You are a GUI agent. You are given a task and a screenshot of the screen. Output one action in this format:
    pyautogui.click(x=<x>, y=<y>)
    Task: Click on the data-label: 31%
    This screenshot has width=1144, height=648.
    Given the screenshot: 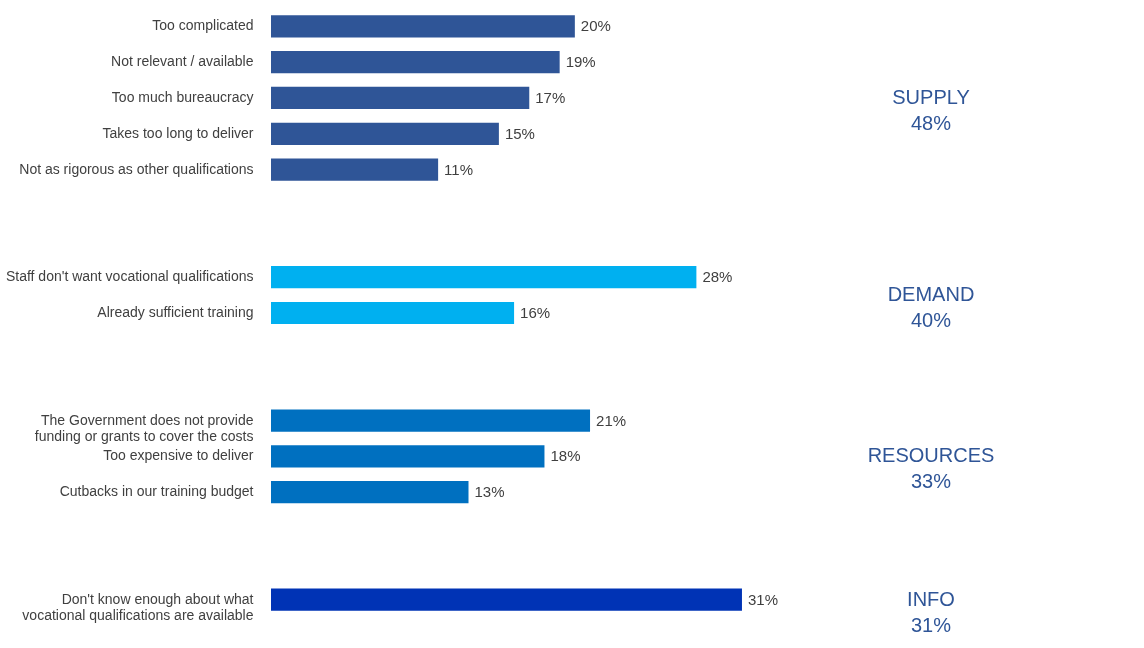 What is the action you would take?
    pyautogui.click(x=762, y=599)
    